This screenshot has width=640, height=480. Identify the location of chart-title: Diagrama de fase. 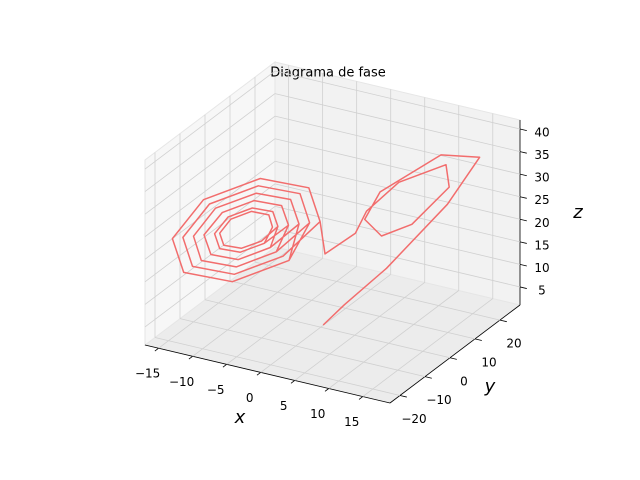
(328, 73).